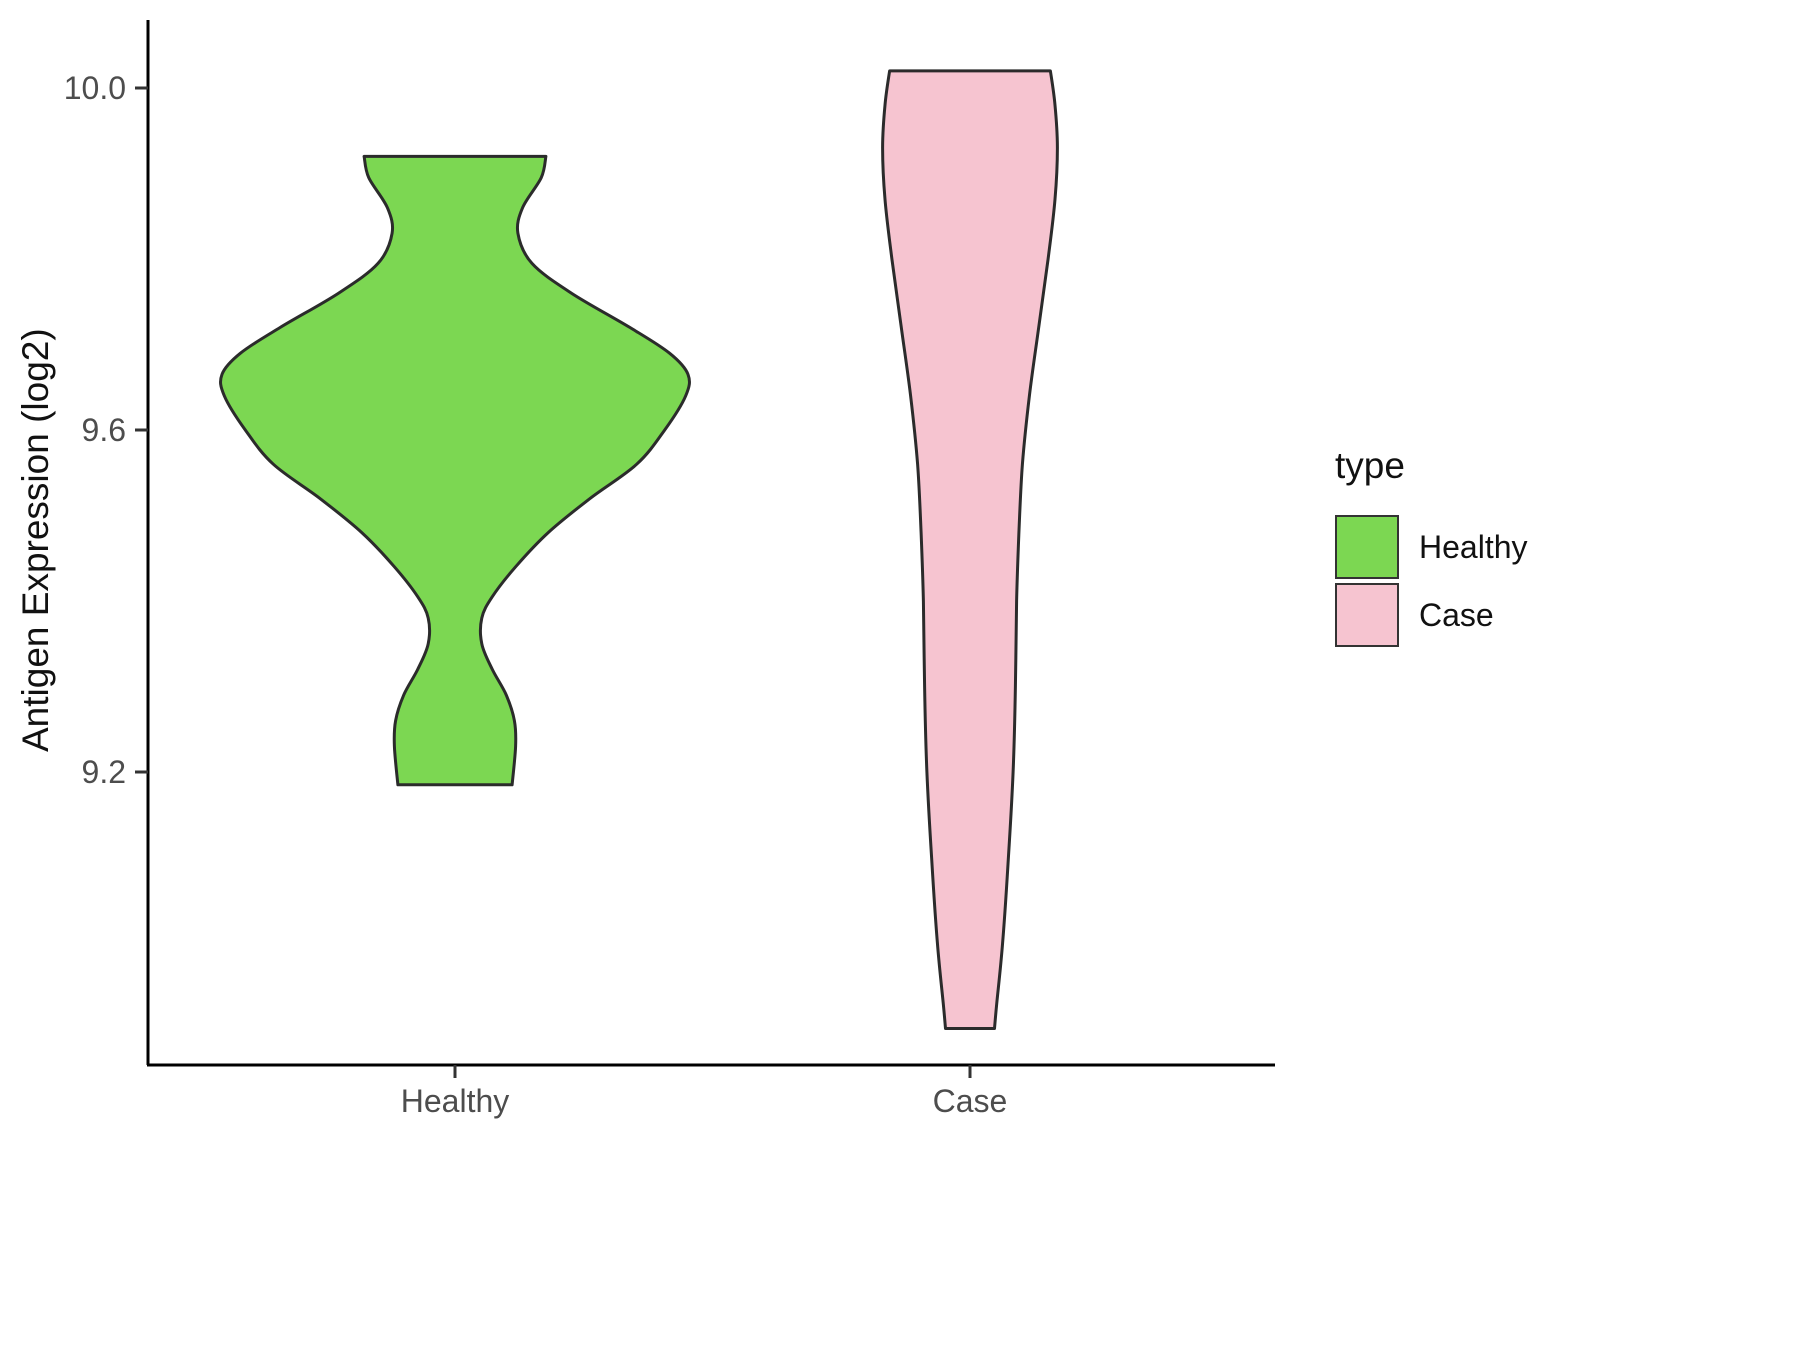 The image size is (1800, 1350). What do you see at coordinates (455, 1101) in the screenshot?
I see `x-tick-label: Healthy` at bounding box center [455, 1101].